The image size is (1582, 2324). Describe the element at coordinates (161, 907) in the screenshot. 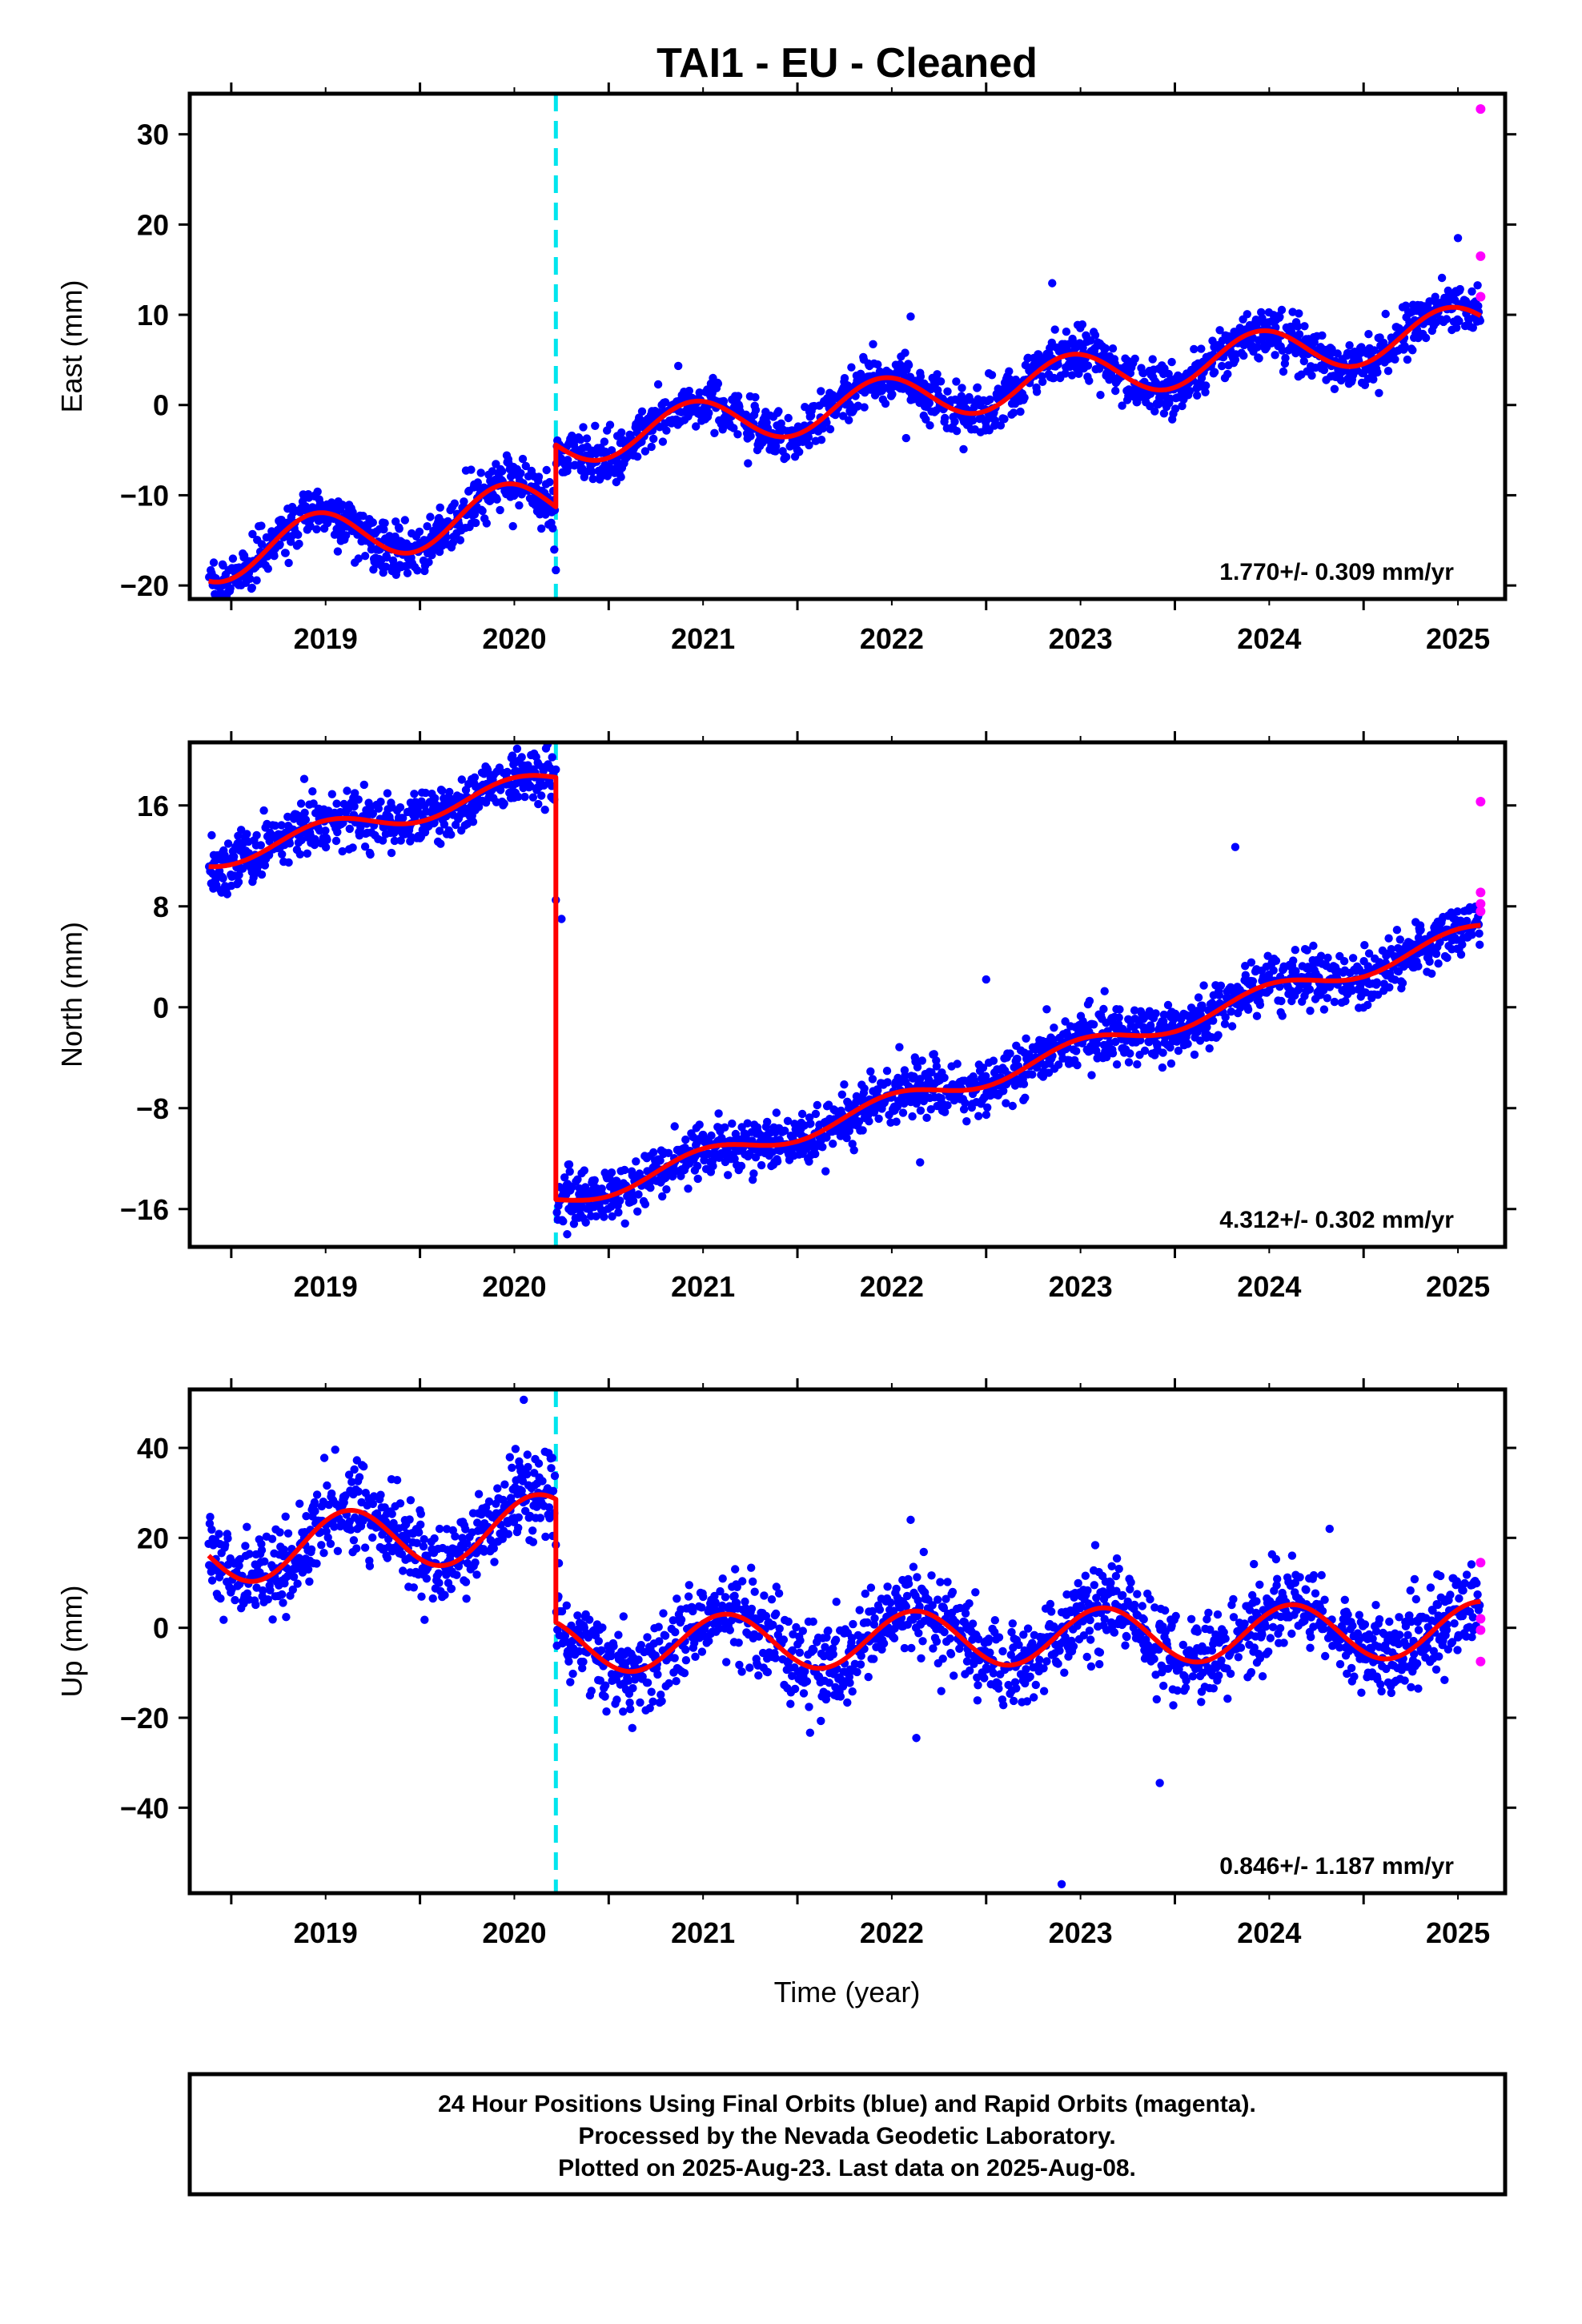

I see `y-tick-label: 8` at that location.